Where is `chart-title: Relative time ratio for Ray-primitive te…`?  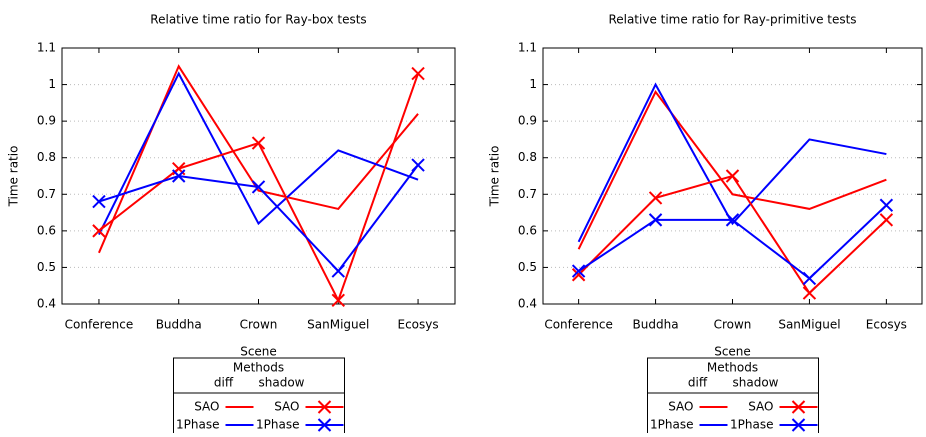 chart-title: Relative time ratio for Ray-primitive te… is located at coordinates (732, 20).